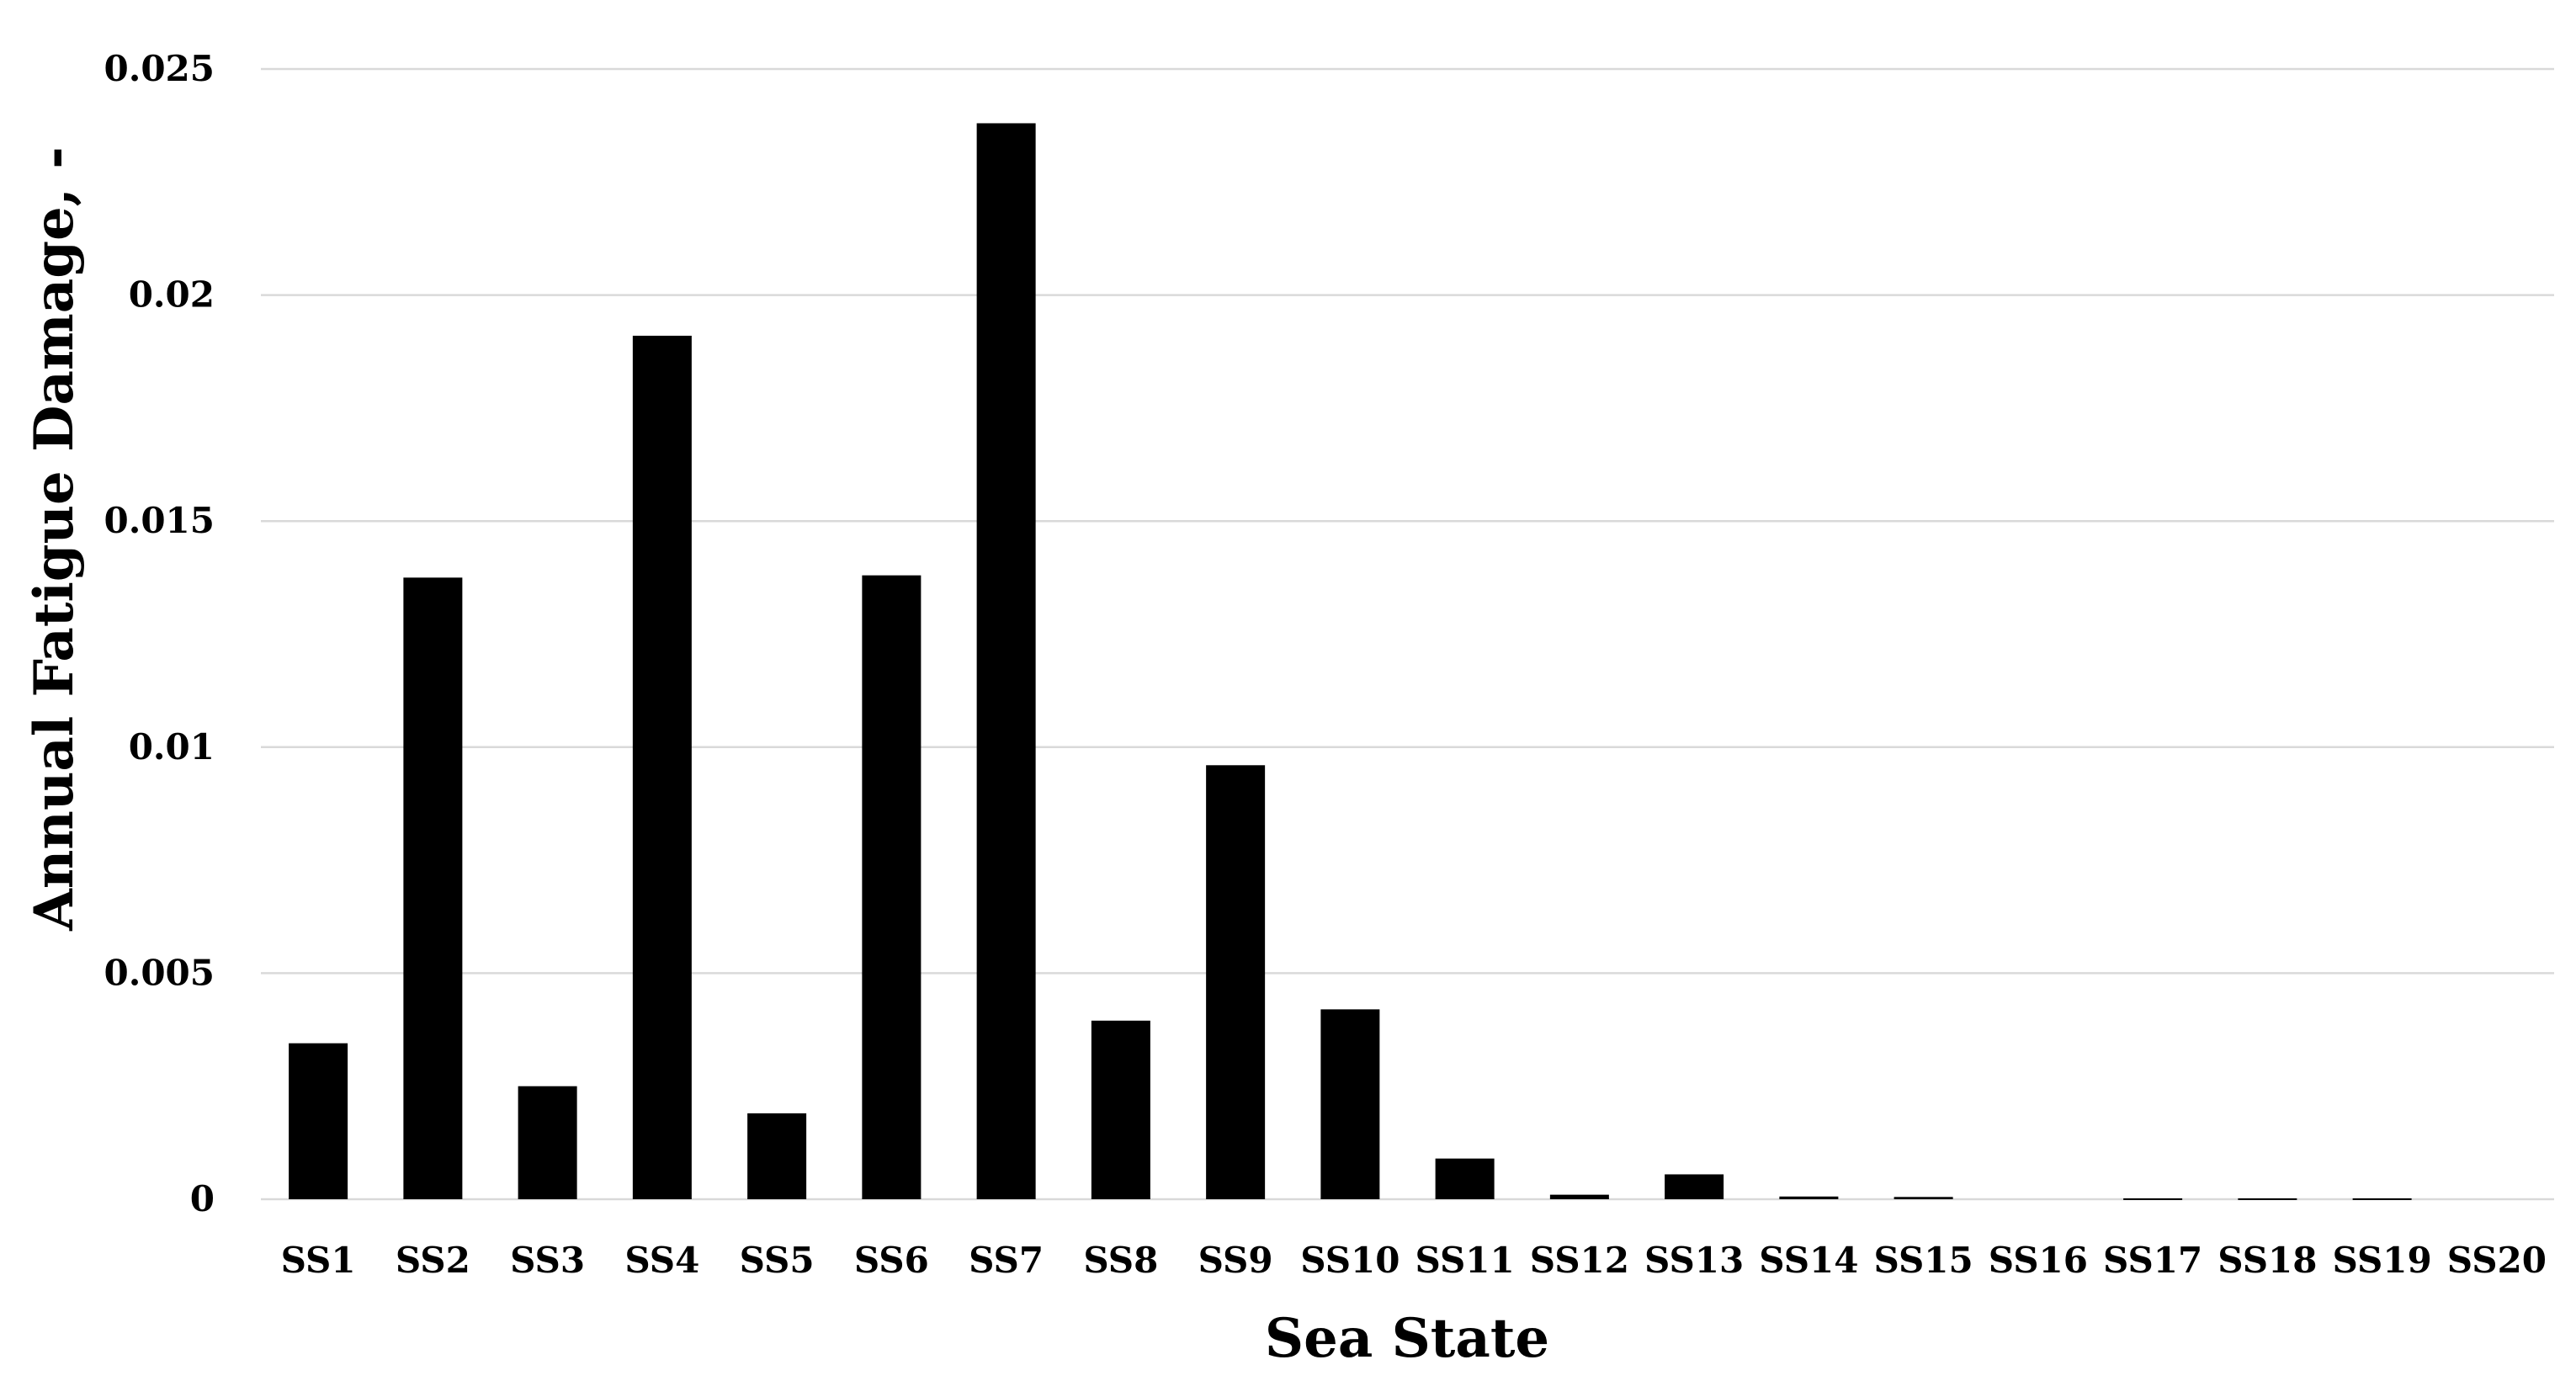 The height and width of the screenshot is (1381, 2576). I want to click on y-tick-label: 0.01, so click(172, 747).